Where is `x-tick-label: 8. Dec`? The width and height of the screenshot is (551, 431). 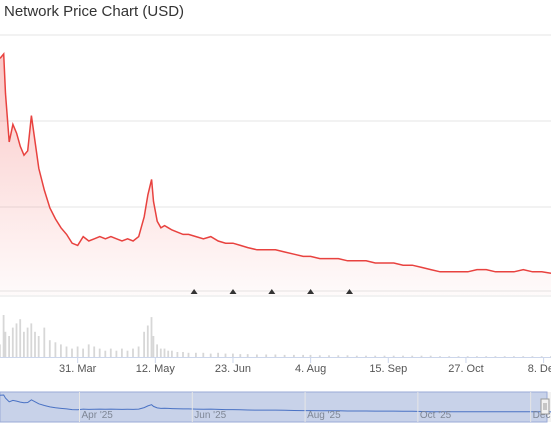
x-tick-label: 8. Dec is located at coordinates (539, 369).